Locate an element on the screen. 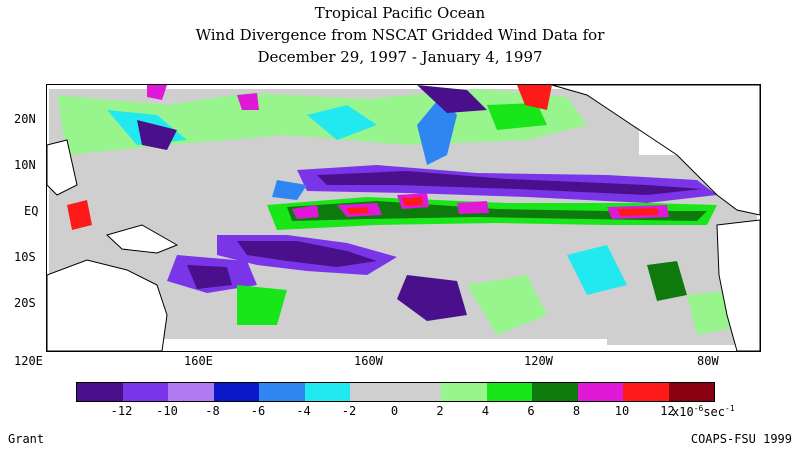  lon-label-160w: 160W is located at coordinates (368, 361).